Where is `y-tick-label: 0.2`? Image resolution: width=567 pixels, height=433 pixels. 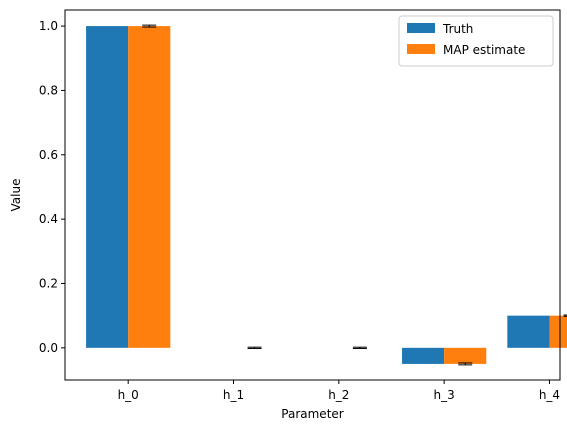 y-tick-label: 0.2 is located at coordinates (48, 283).